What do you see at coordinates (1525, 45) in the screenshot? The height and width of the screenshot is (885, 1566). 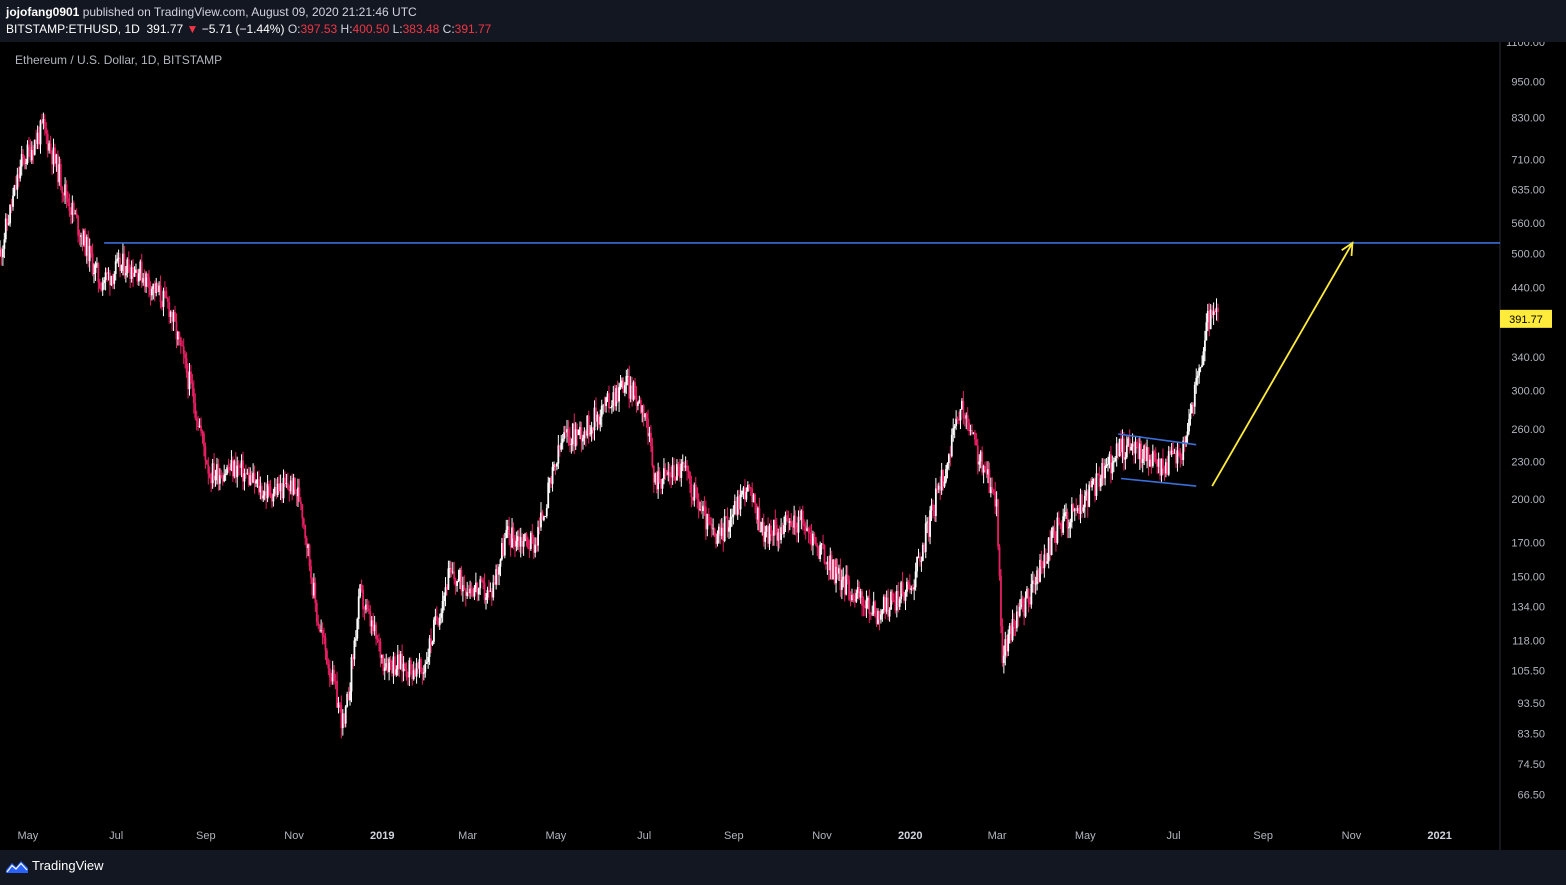 I see `y-tick-label: 1100.00` at bounding box center [1525, 45].